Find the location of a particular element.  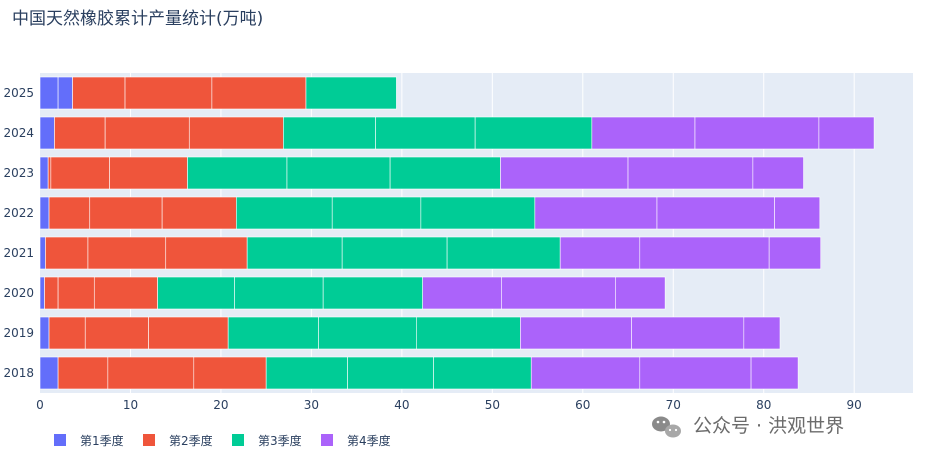

bar-segment-2024-s4-m2 is located at coordinates (757, 133).